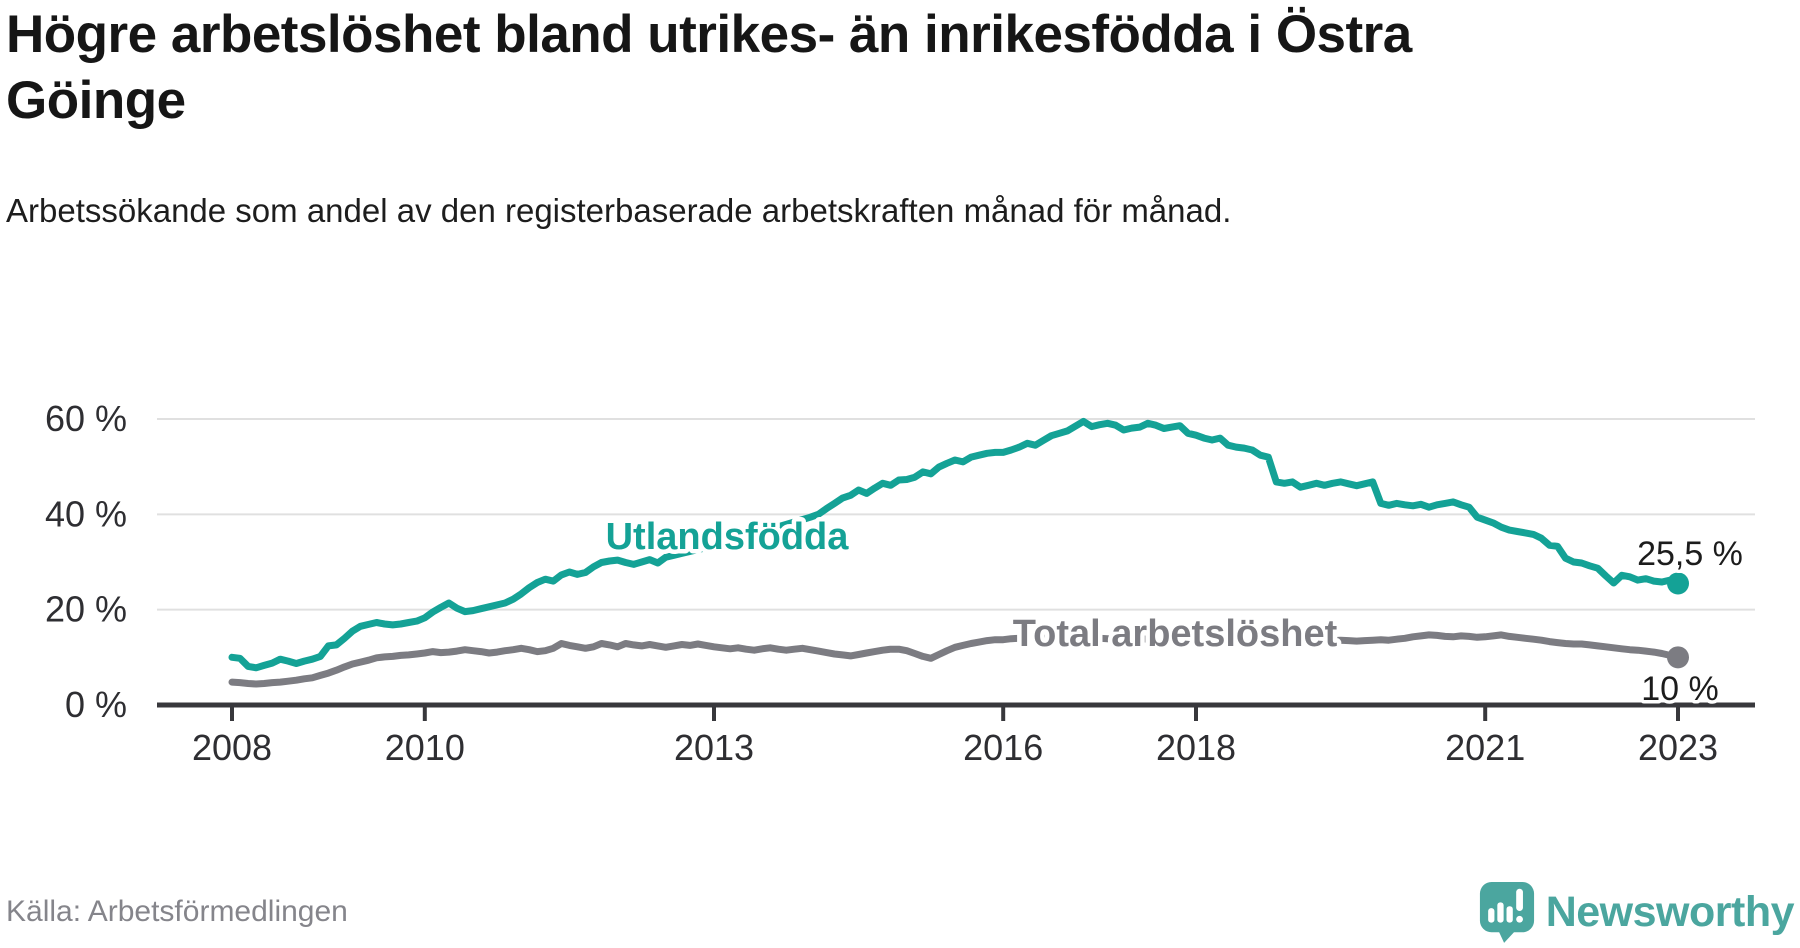 The height and width of the screenshot is (948, 1800). What do you see at coordinates (177, 911) in the screenshot?
I see `source-note: Källa: Arbetsförmedlingen` at bounding box center [177, 911].